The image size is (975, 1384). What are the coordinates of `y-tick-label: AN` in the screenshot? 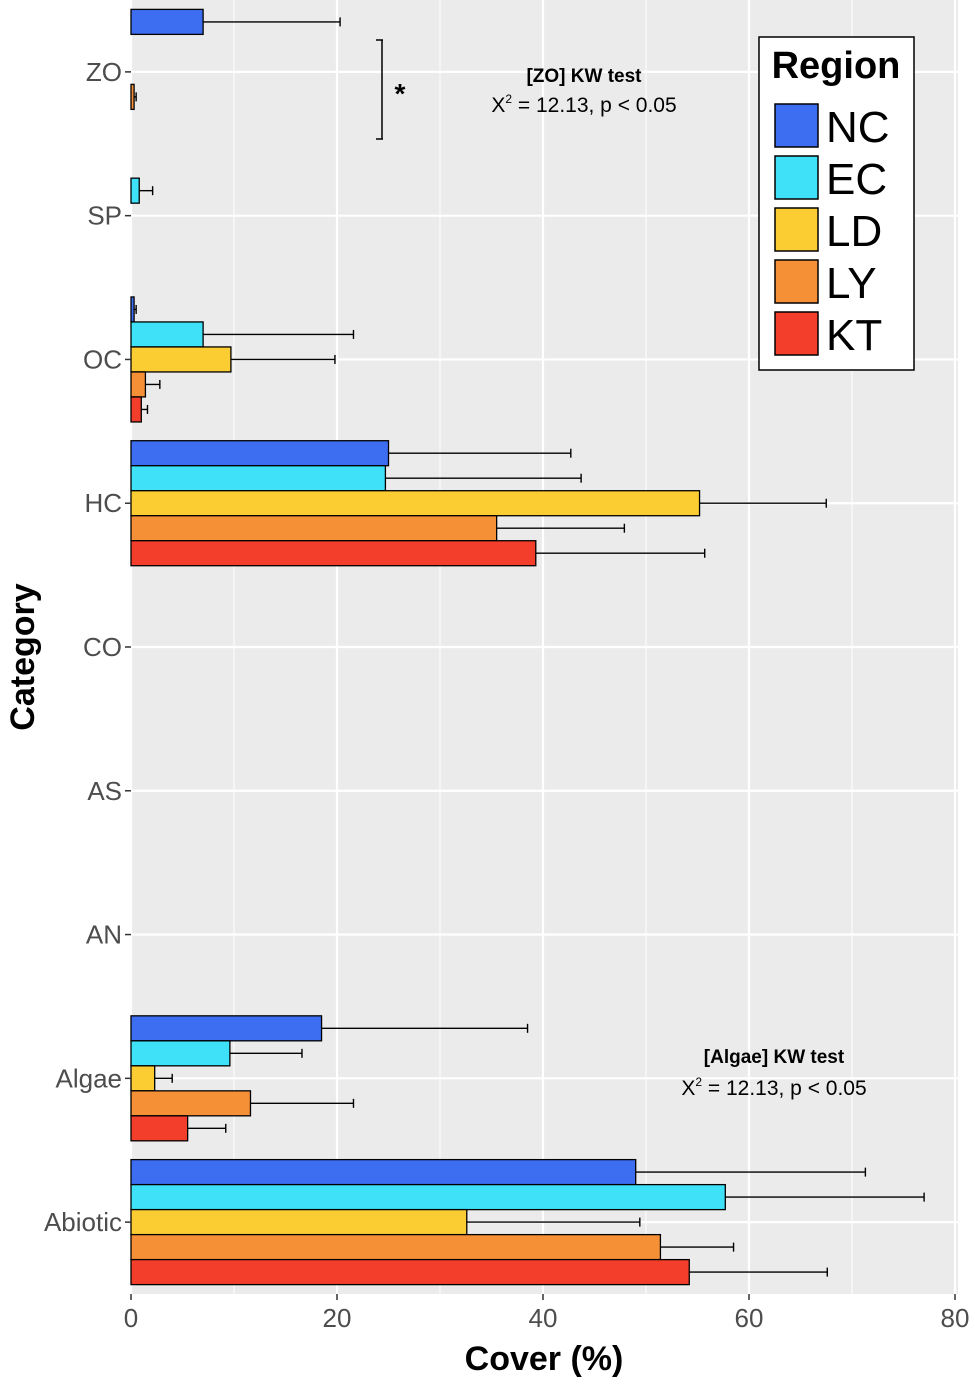 It's located at (104, 935).